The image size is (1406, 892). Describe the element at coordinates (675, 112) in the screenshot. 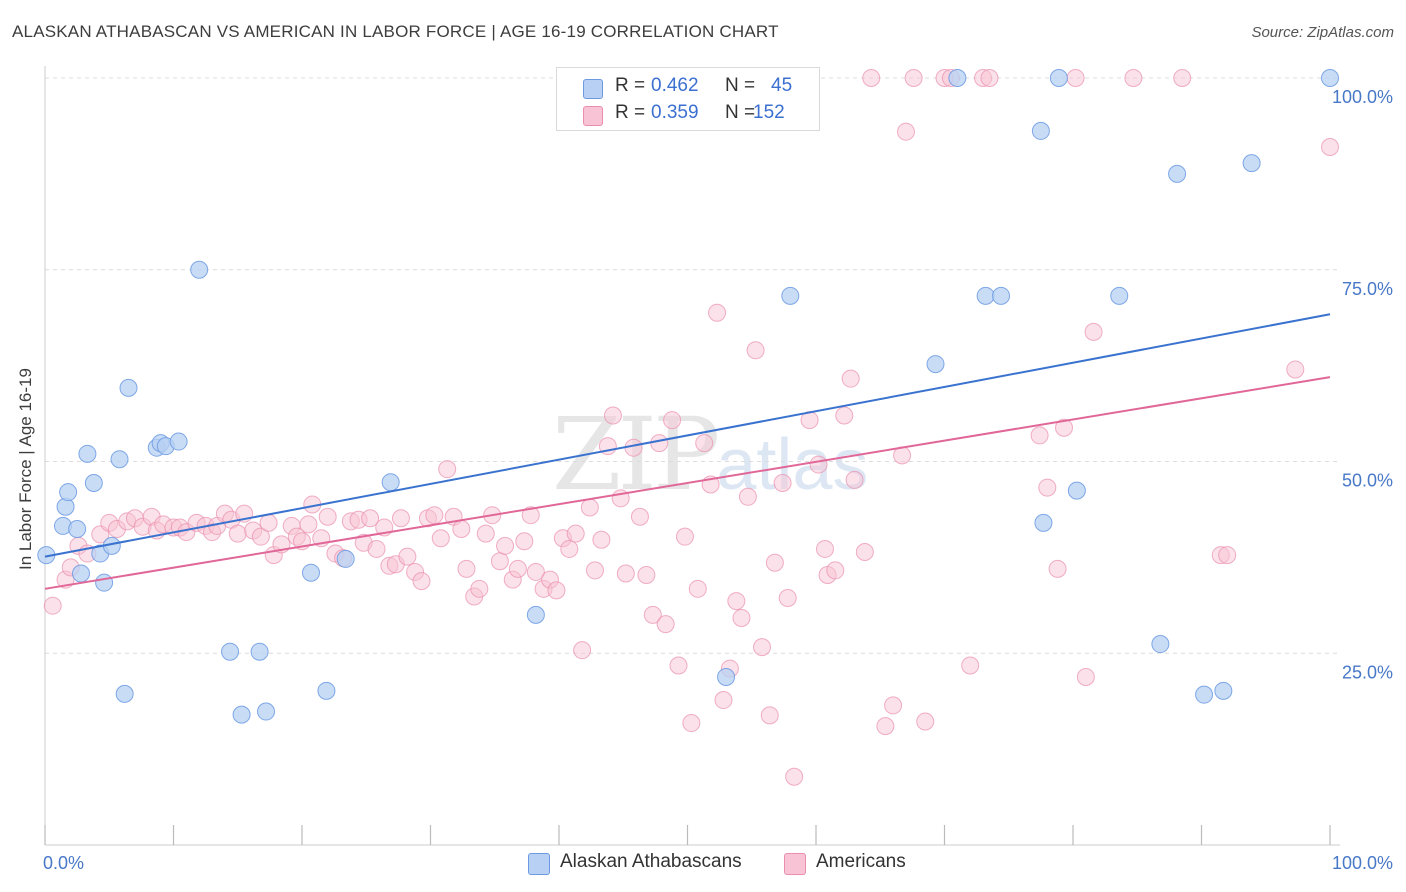

I see `legend-r-value: 0.359` at that location.